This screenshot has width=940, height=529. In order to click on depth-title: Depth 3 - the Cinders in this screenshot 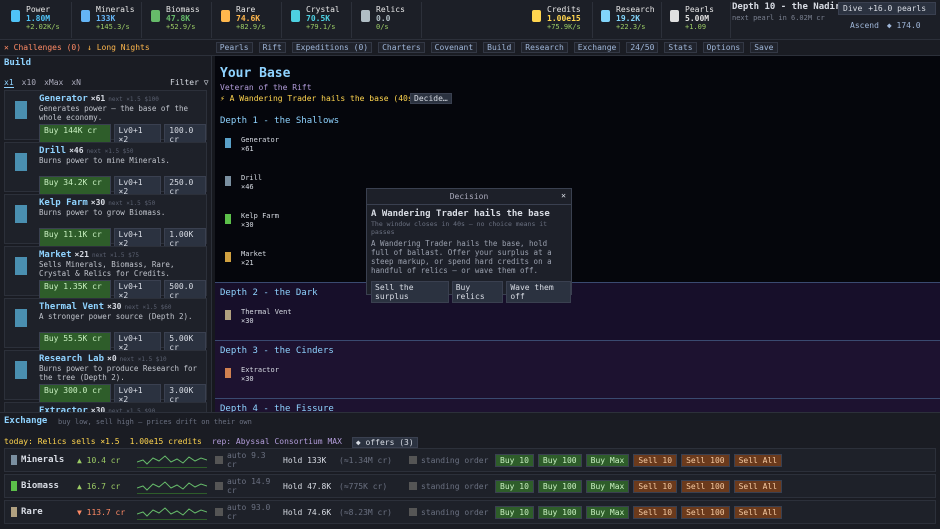, I will do `click(277, 351)`.